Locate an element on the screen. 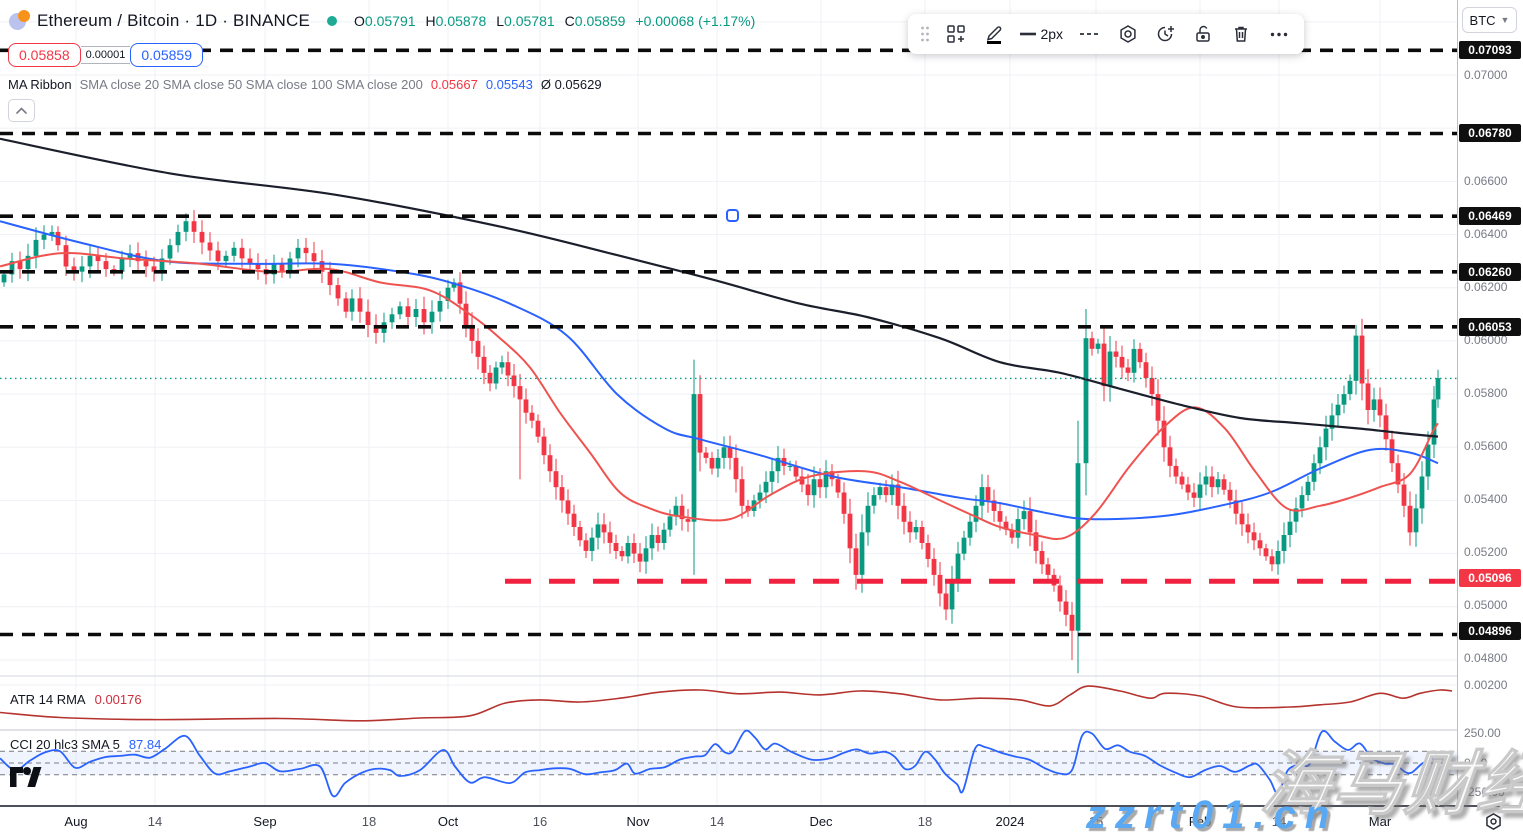 This screenshot has width=1523, height=834. price-scale-tick: 0.04800 is located at coordinates (1486, 658).